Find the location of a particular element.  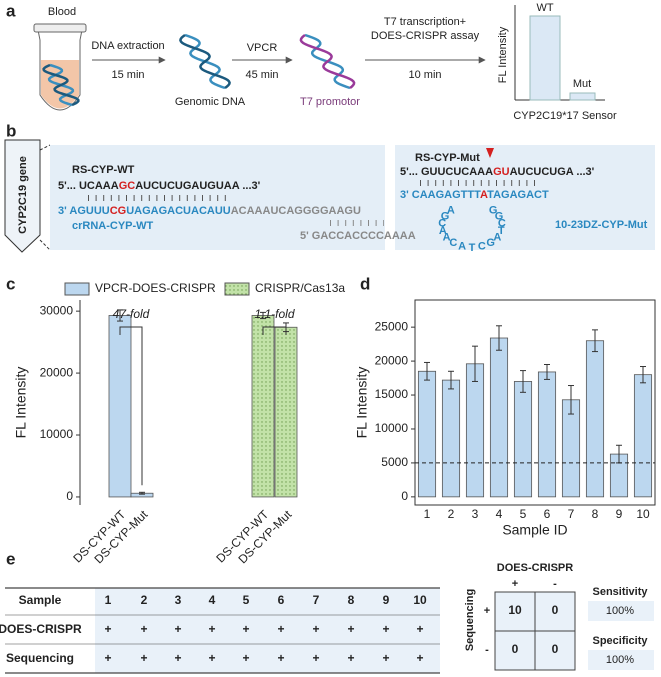

x-tick-label: 2 is located at coordinates (451, 514).